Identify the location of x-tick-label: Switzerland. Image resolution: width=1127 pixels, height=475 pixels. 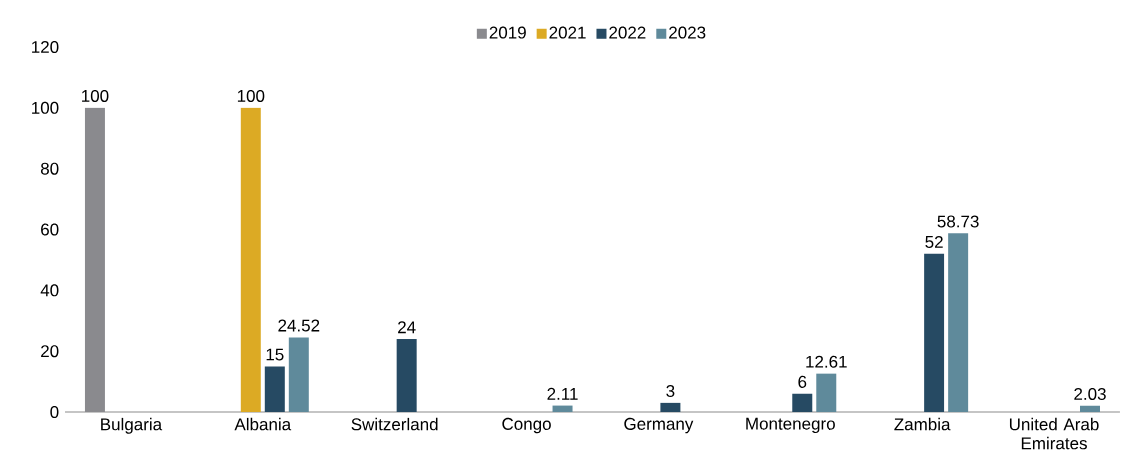
(394, 424).